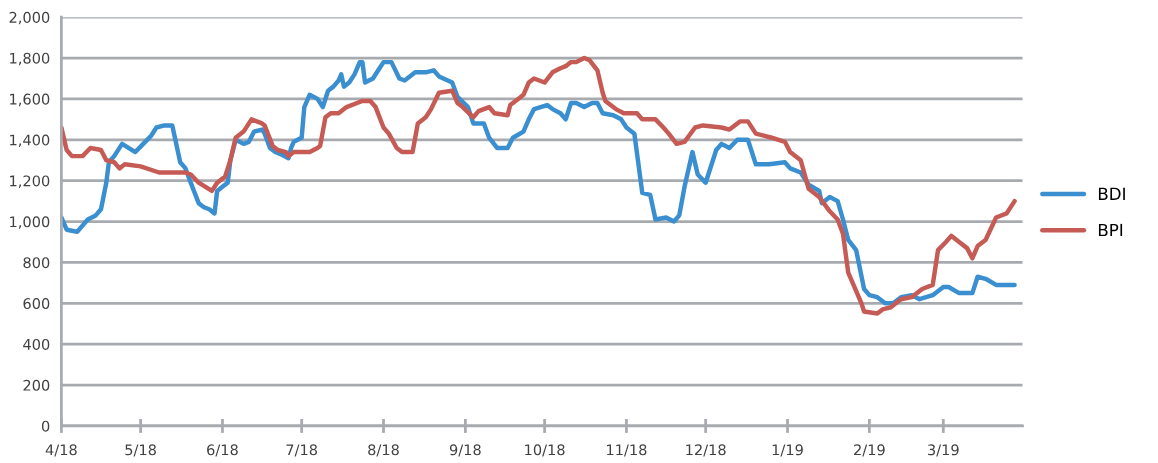  What do you see at coordinates (61, 450) in the screenshot?
I see `x-tick-label: 4/18` at bounding box center [61, 450].